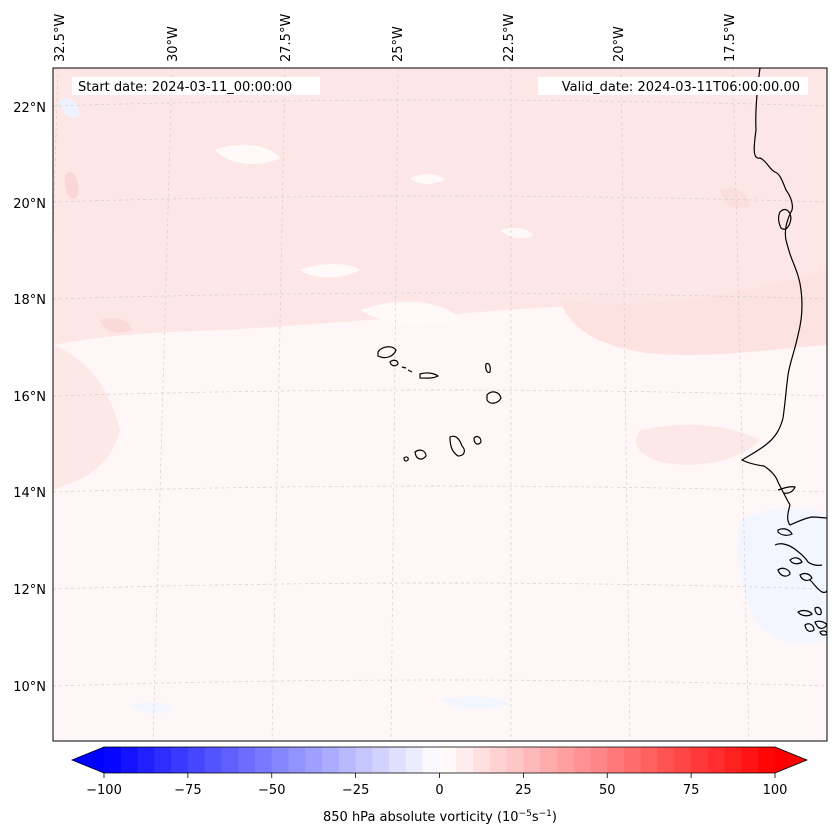 This screenshot has width=837, height=839. Describe the element at coordinates (673, 86) in the screenshot. I see `valid-date-box` at that location.